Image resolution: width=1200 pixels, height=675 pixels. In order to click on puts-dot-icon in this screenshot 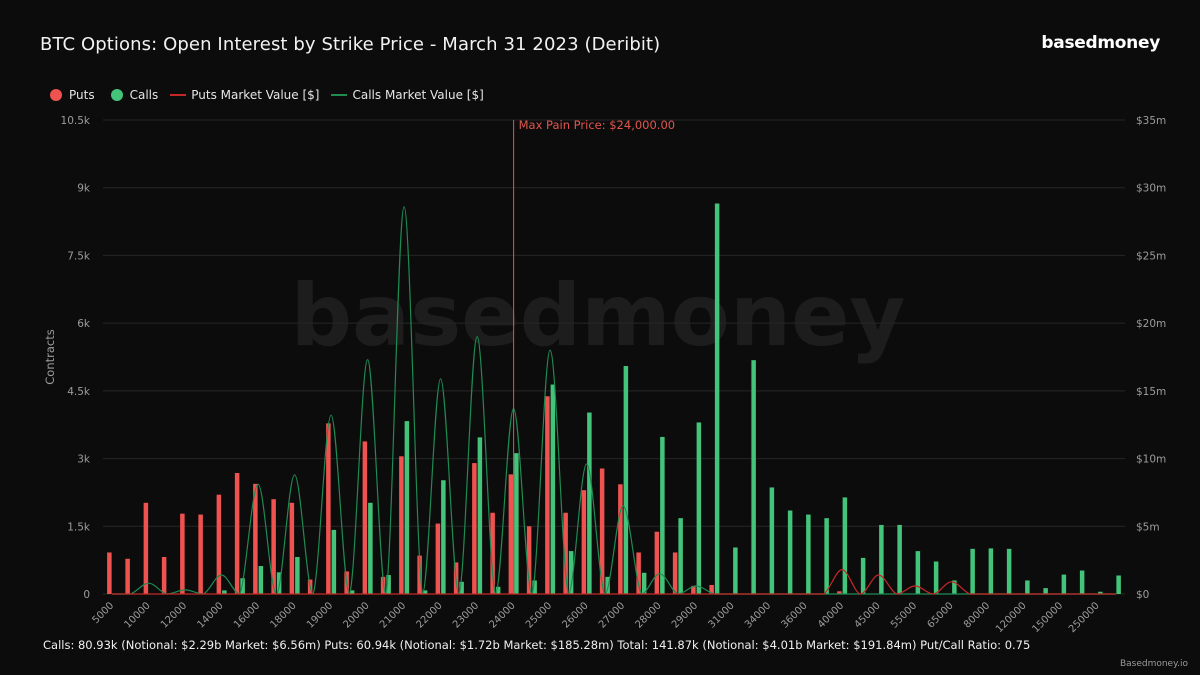, I will do `click(56, 95)`.